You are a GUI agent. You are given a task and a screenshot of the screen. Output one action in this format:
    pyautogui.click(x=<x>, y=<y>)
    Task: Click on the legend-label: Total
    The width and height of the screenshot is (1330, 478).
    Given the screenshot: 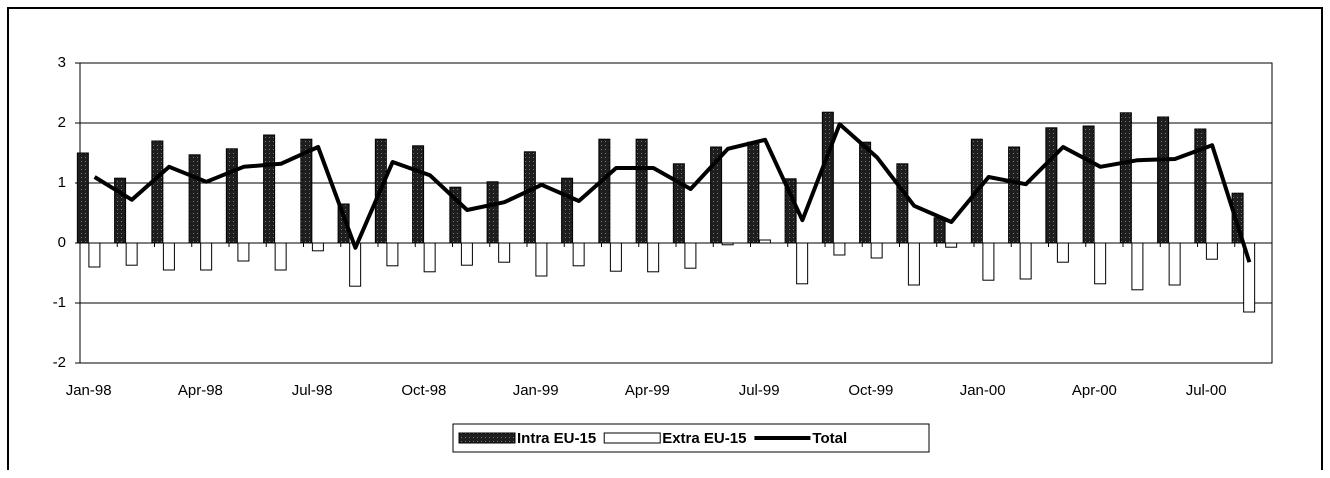 What is the action you would take?
    pyautogui.click(x=829, y=438)
    